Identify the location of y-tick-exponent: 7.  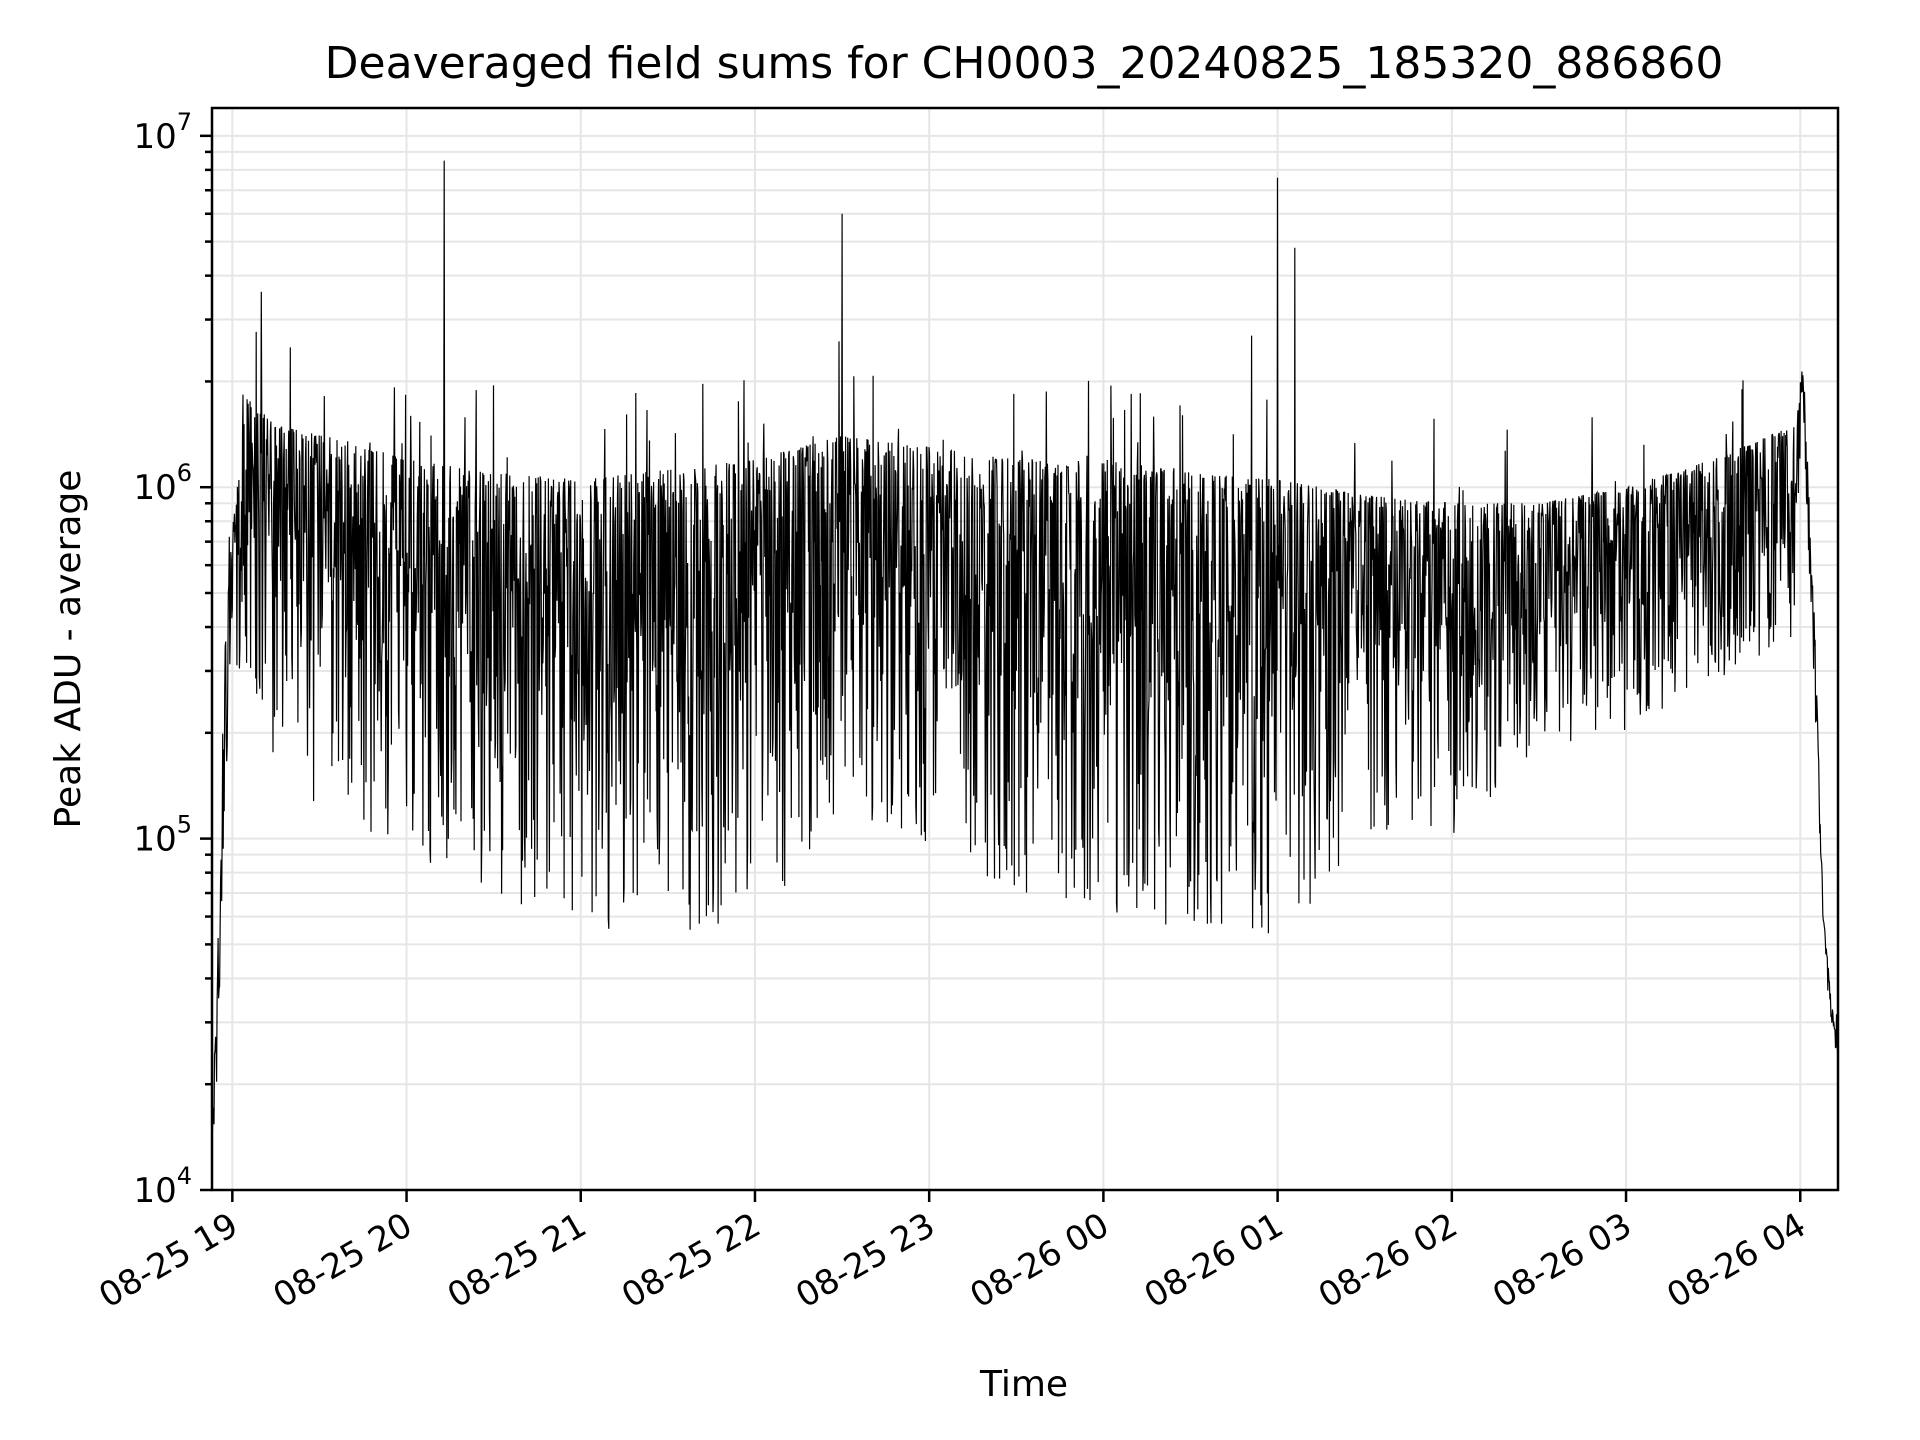
(184, 122).